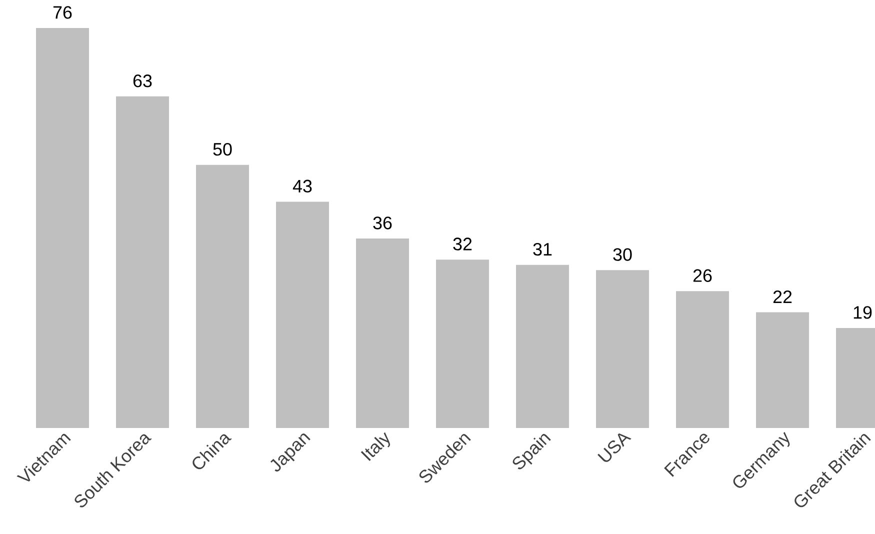 The image size is (875, 534). I want to click on data-label: 63, so click(142, 81).